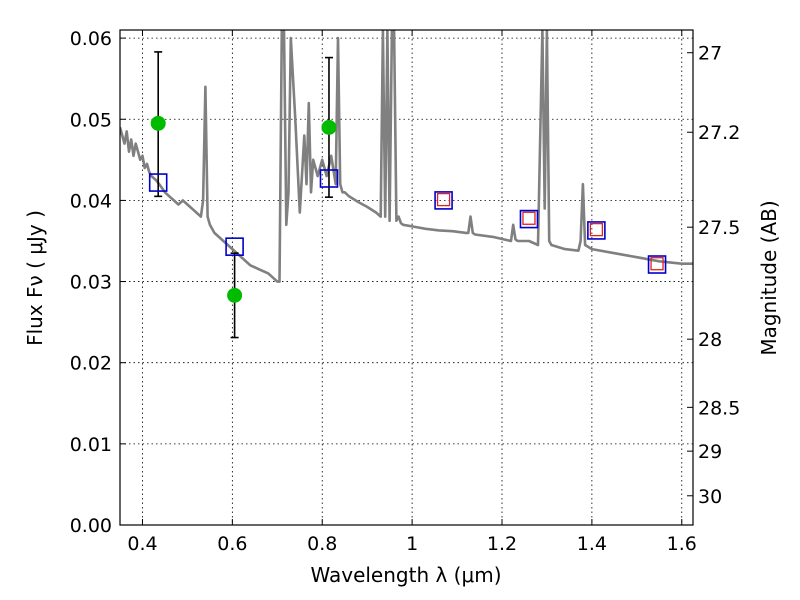 The width and height of the screenshot is (800, 600). What do you see at coordinates (592, 544) in the screenshot?
I see `x-tick-label: 1.4` at bounding box center [592, 544].